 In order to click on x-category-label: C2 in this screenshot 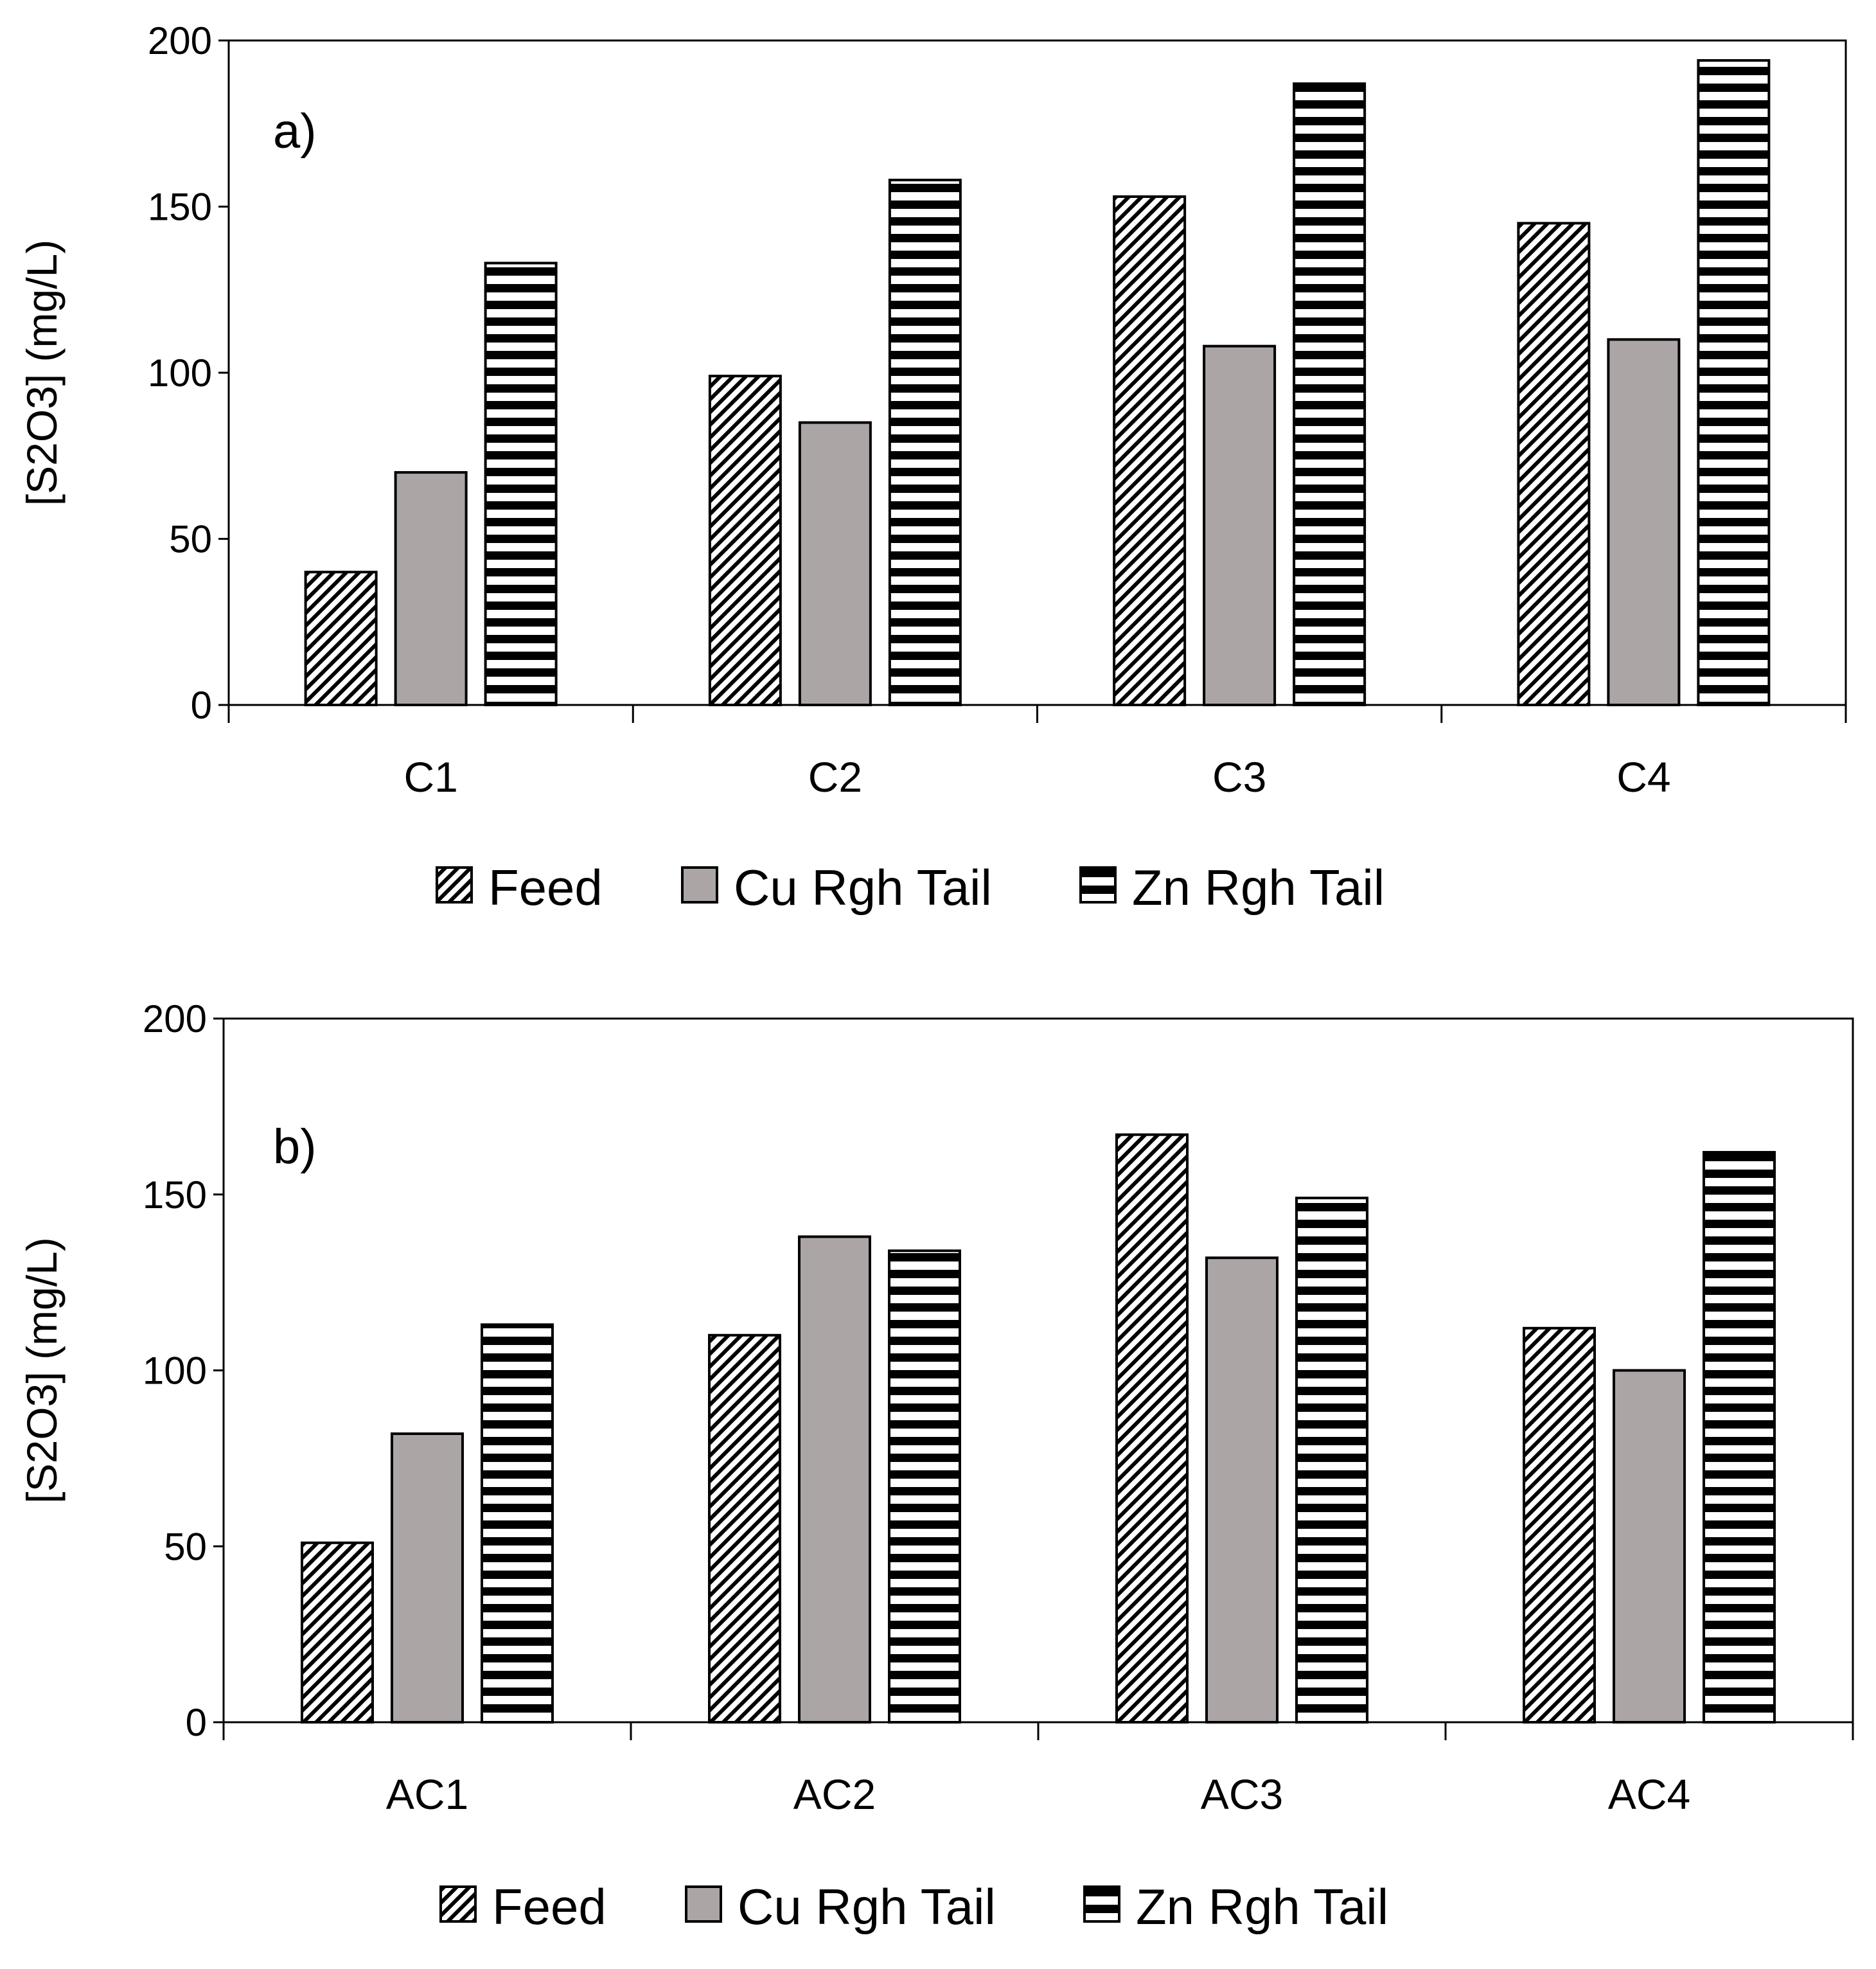, I will do `click(835, 777)`.